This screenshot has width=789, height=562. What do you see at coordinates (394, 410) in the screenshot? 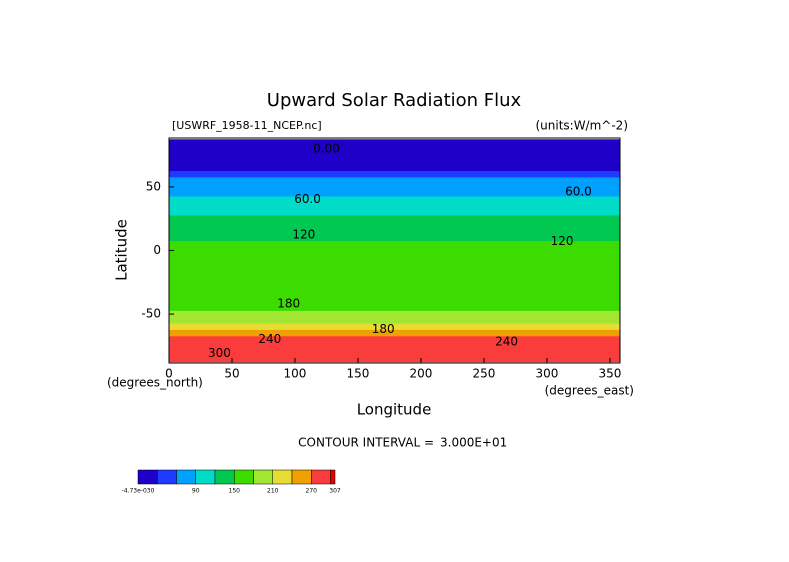
I see `x-axis-label: Longitude` at bounding box center [394, 410].